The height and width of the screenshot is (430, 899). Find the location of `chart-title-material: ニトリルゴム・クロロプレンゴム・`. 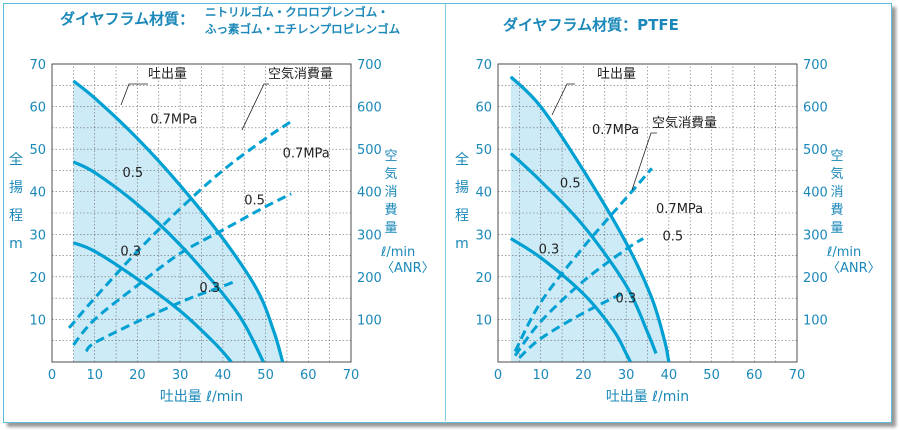

chart-title-material: ニトリルゴム・クロロプレンゴム・ is located at coordinates (297, 12).